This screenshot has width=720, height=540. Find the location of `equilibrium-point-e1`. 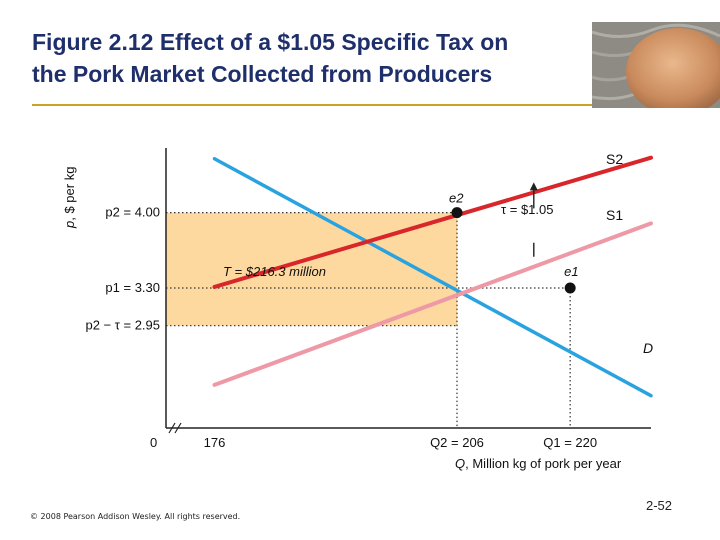

equilibrium-point-e1 is located at coordinates (570, 288).